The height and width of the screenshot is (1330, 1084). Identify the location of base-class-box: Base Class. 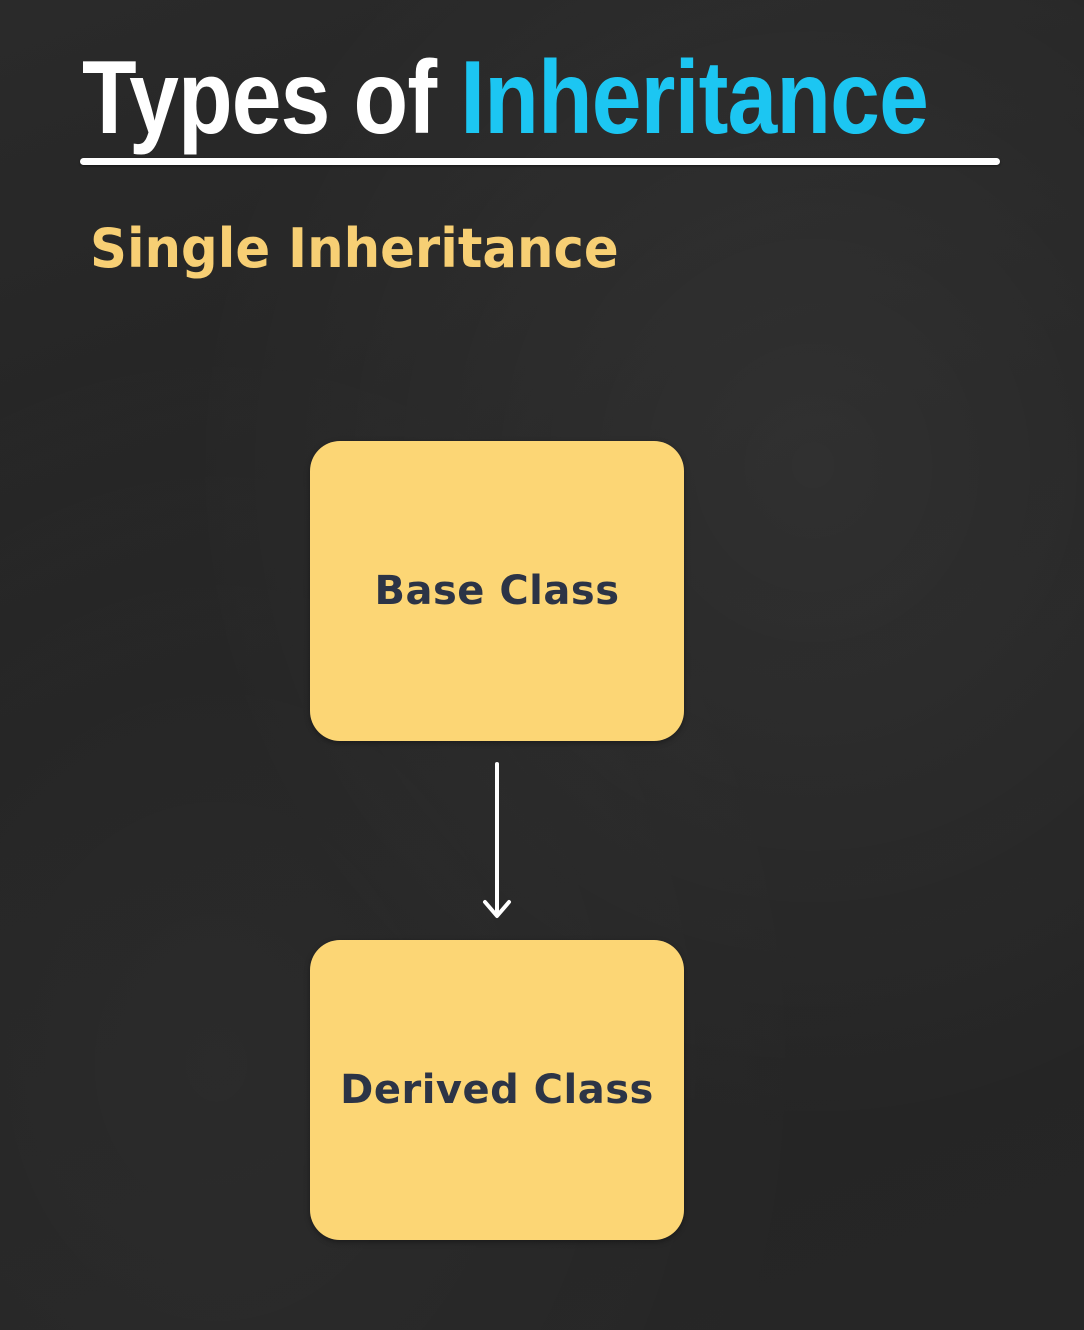
(497, 591).